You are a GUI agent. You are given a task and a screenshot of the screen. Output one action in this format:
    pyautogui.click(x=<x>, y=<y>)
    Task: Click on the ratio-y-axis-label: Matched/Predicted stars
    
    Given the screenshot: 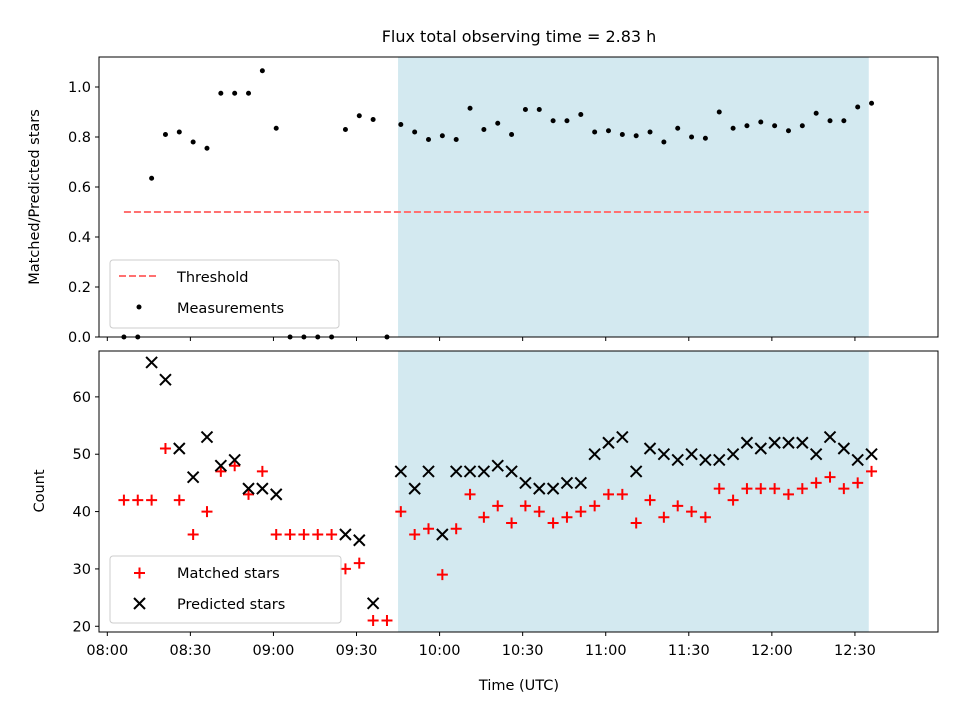 What is the action you would take?
    pyautogui.click(x=35, y=197)
    